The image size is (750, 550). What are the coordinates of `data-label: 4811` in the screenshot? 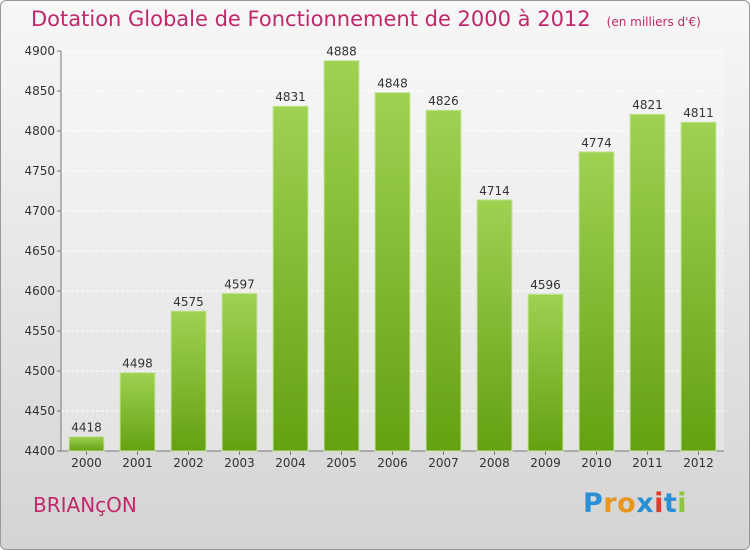 It's located at (698, 113).